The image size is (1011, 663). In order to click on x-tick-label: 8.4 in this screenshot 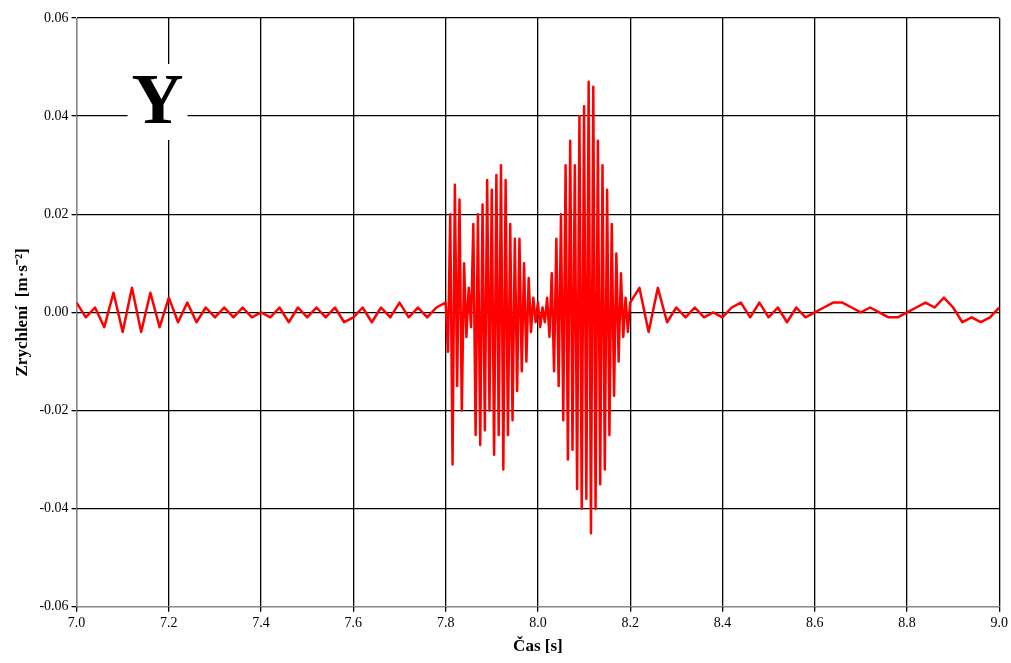, I will do `click(722, 622)`.